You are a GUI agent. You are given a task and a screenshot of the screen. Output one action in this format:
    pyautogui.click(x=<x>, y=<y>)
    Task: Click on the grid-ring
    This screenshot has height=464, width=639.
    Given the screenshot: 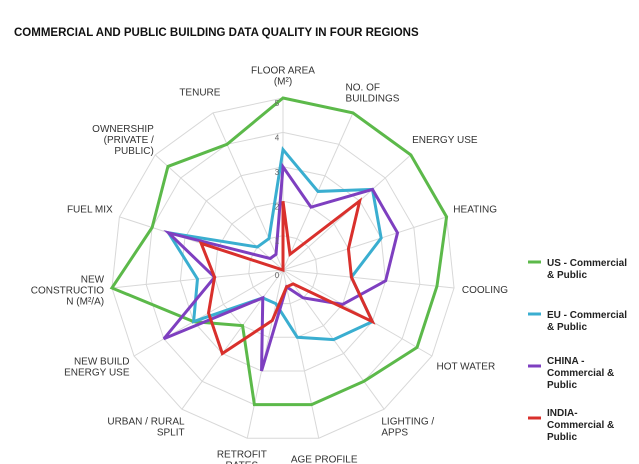 What is the action you would take?
    pyautogui.click(x=283, y=269)
    